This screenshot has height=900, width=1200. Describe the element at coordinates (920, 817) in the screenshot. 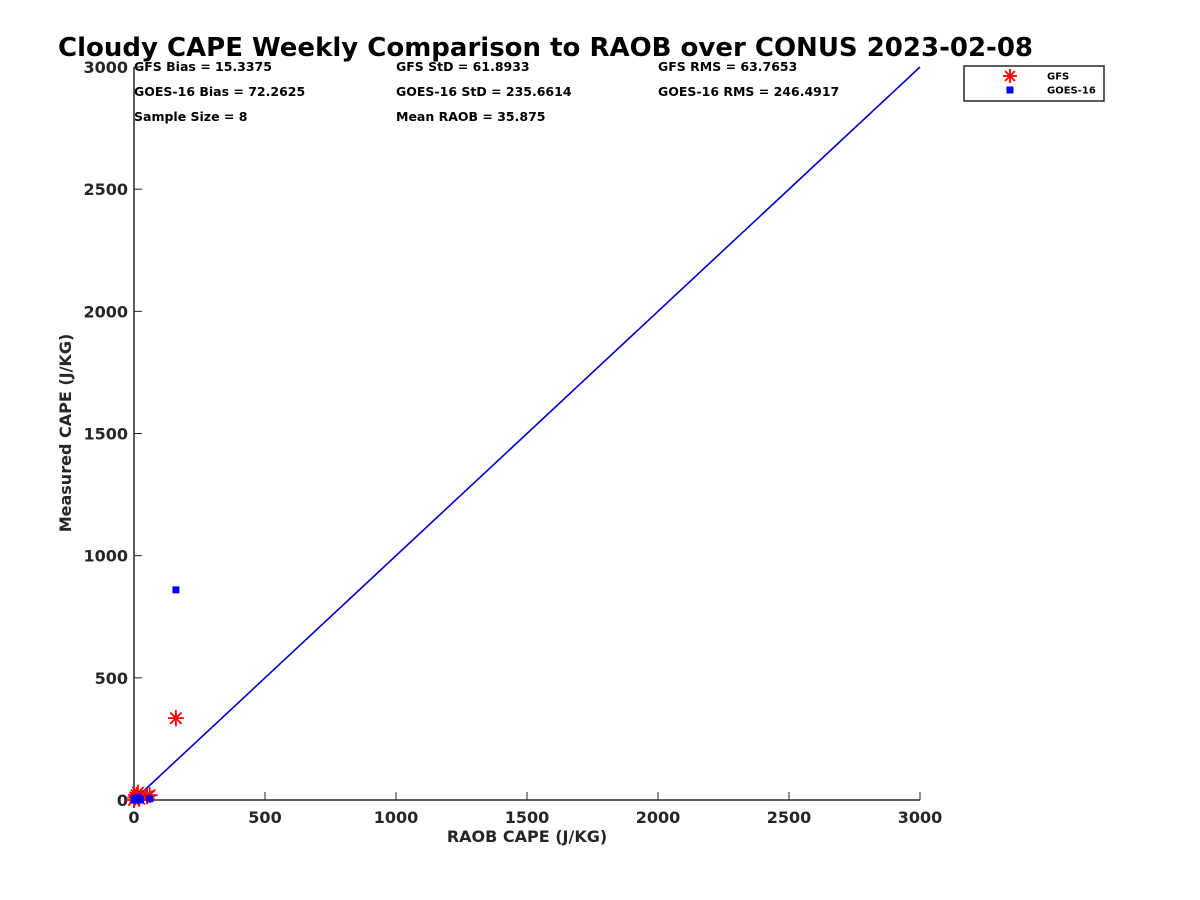

I see `x-tick-label: 3000` at that location.